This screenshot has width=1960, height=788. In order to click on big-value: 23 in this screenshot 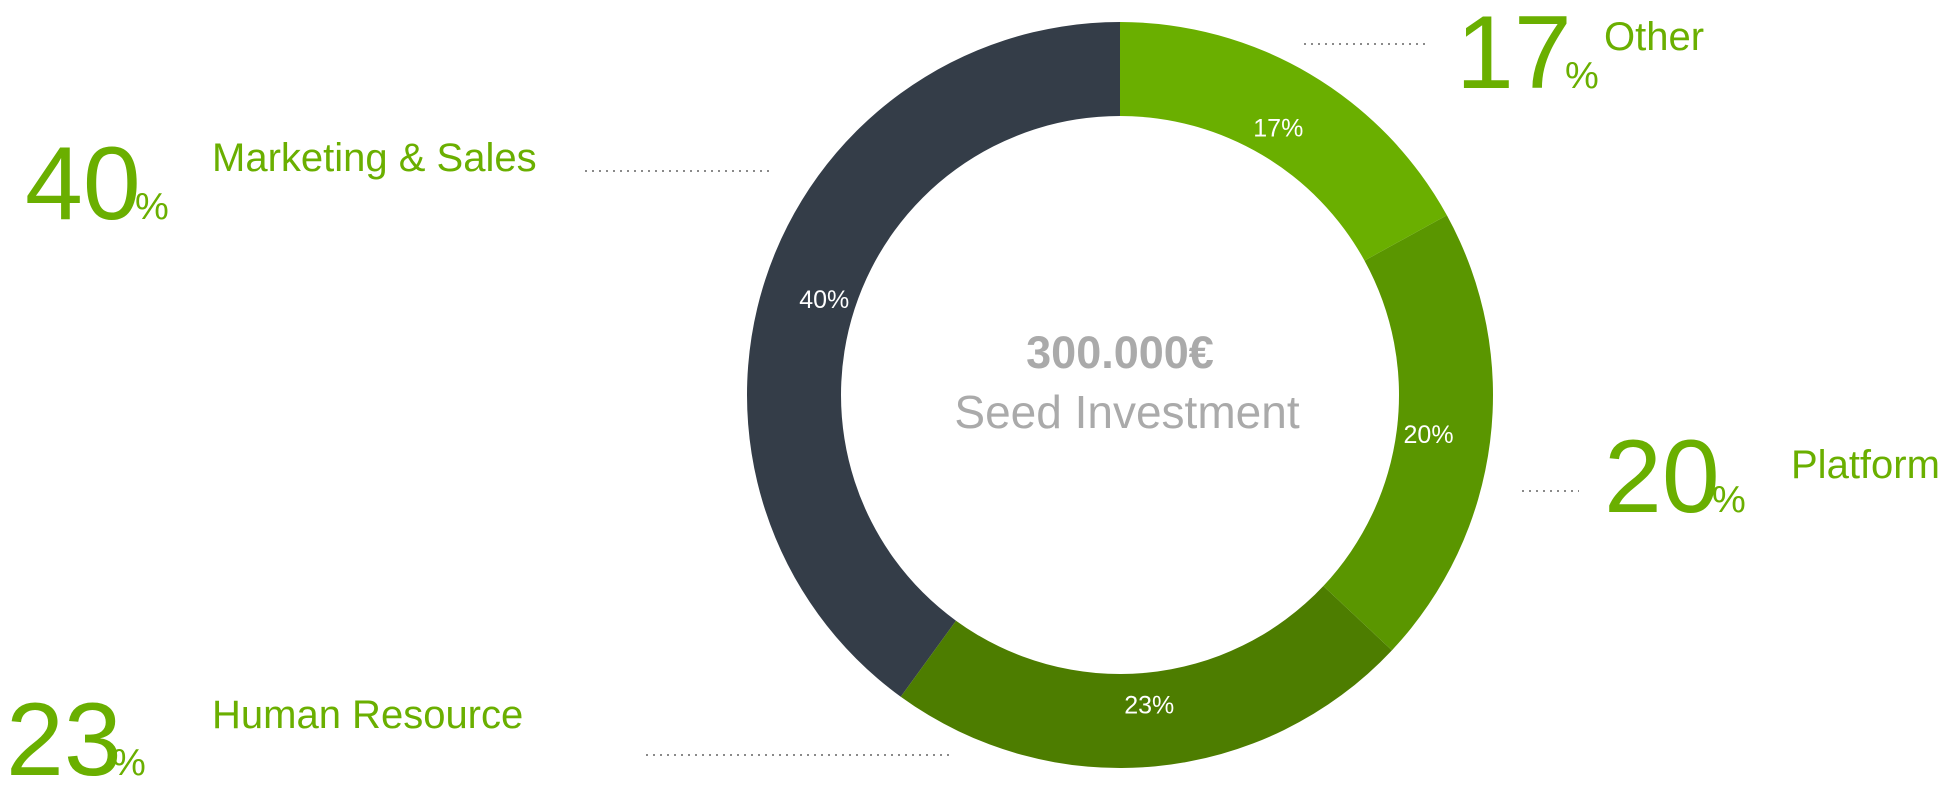, I will do `click(64, 735)`.